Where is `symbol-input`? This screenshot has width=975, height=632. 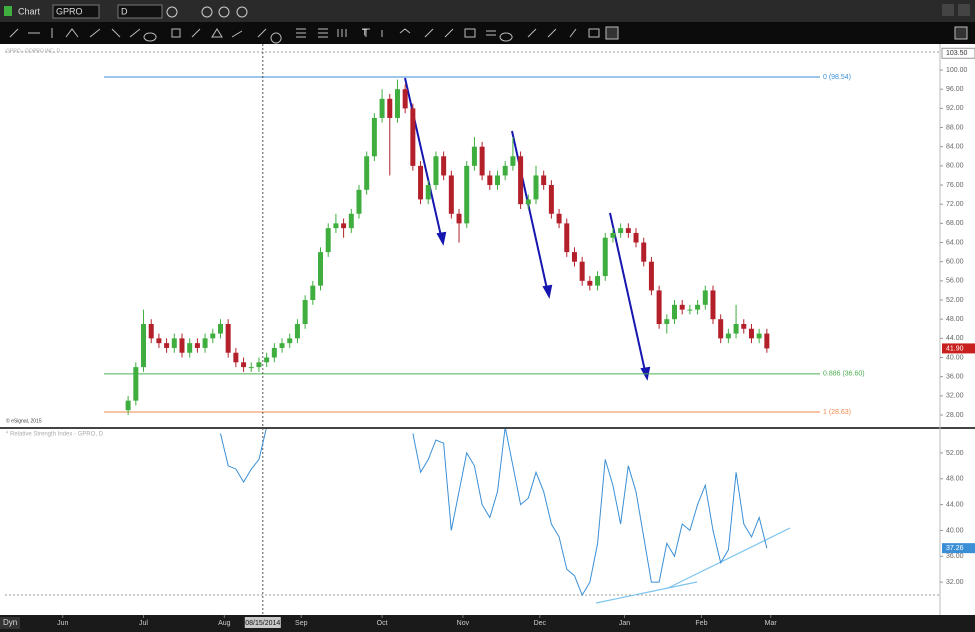
symbol-input is located at coordinates (76, 11).